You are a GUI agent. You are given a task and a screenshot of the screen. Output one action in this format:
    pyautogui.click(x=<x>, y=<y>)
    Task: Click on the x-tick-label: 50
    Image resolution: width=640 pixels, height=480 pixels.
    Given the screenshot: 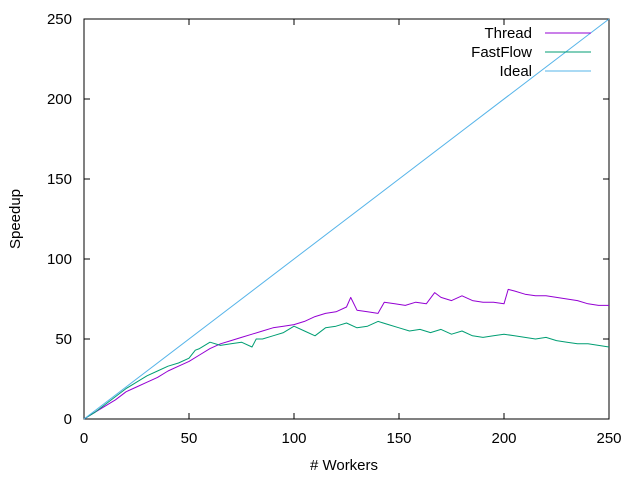 What is the action you would take?
    pyautogui.click(x=189, y=438)
    